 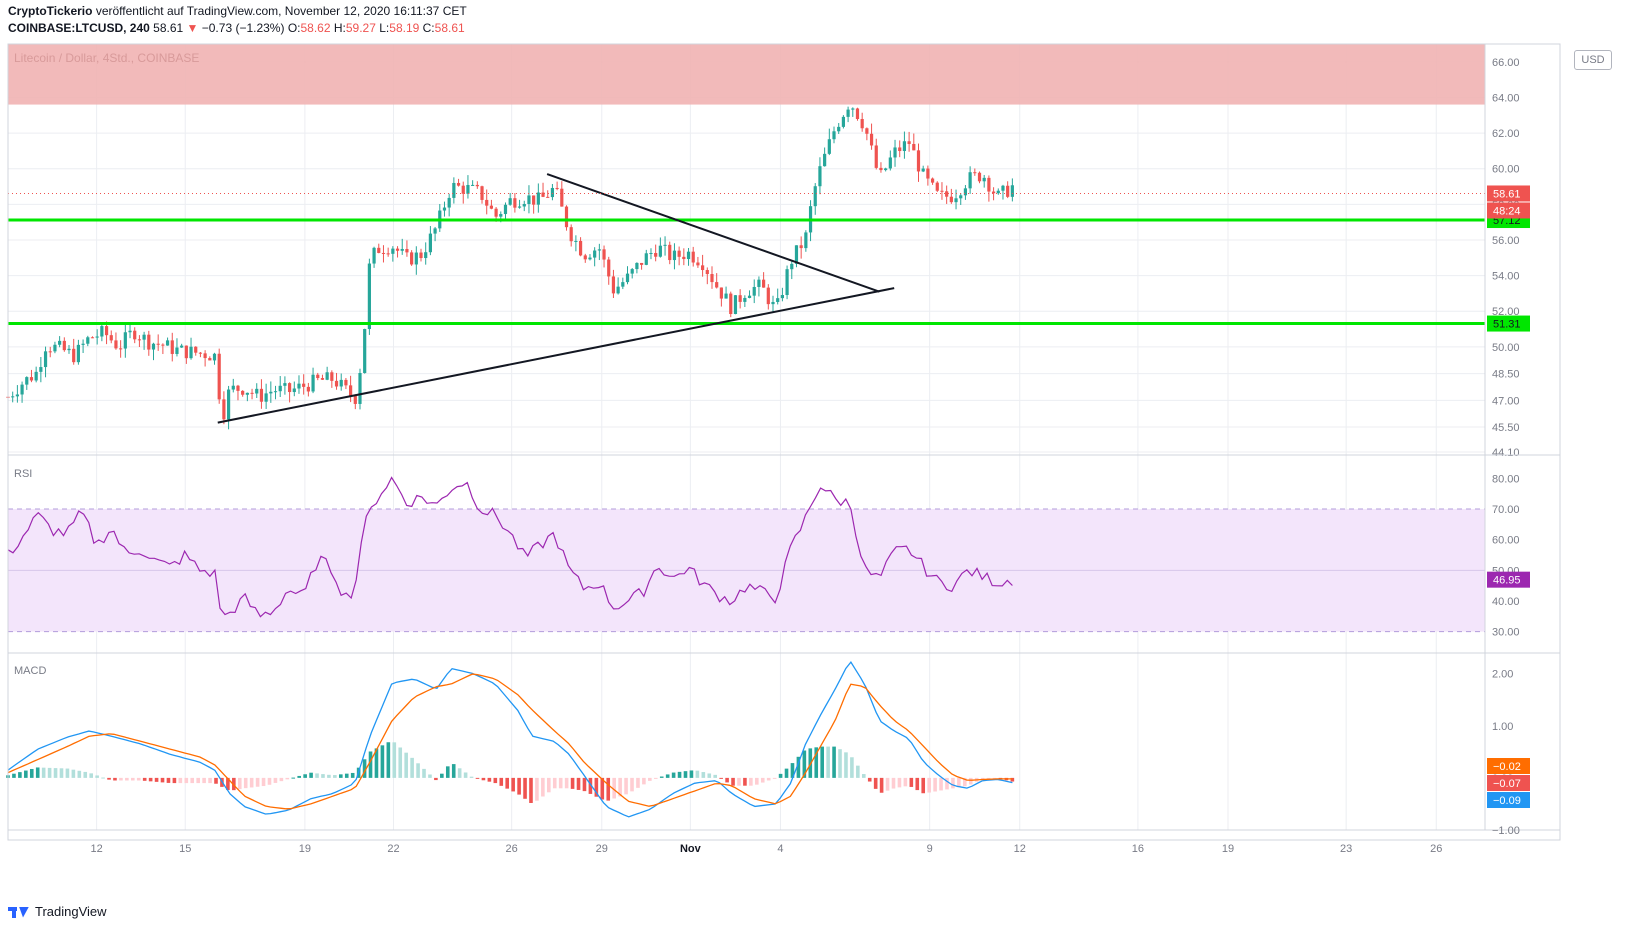 What do you see at coordinates (1506, 375) in the screenshot?
I see `price-tick-label: 48.50` at bounding box center [1506, 375].